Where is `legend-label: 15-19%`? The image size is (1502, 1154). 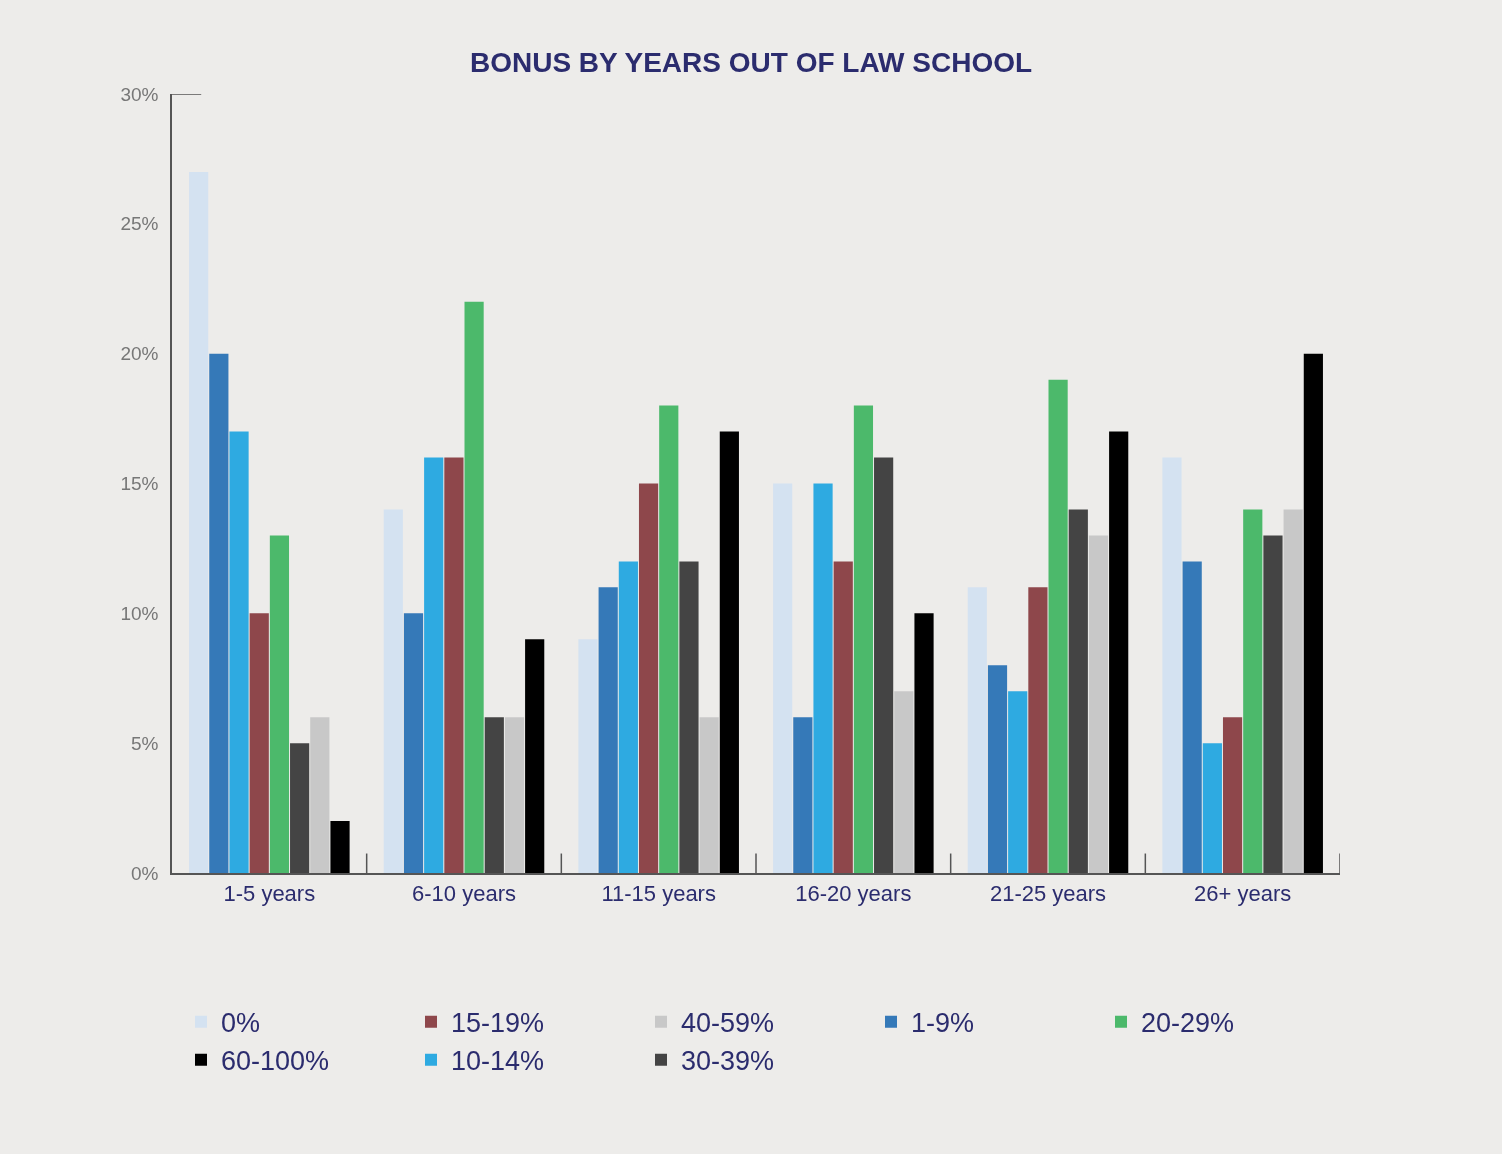 legend-label: 15-19% is located at coordinates (498, 1023).